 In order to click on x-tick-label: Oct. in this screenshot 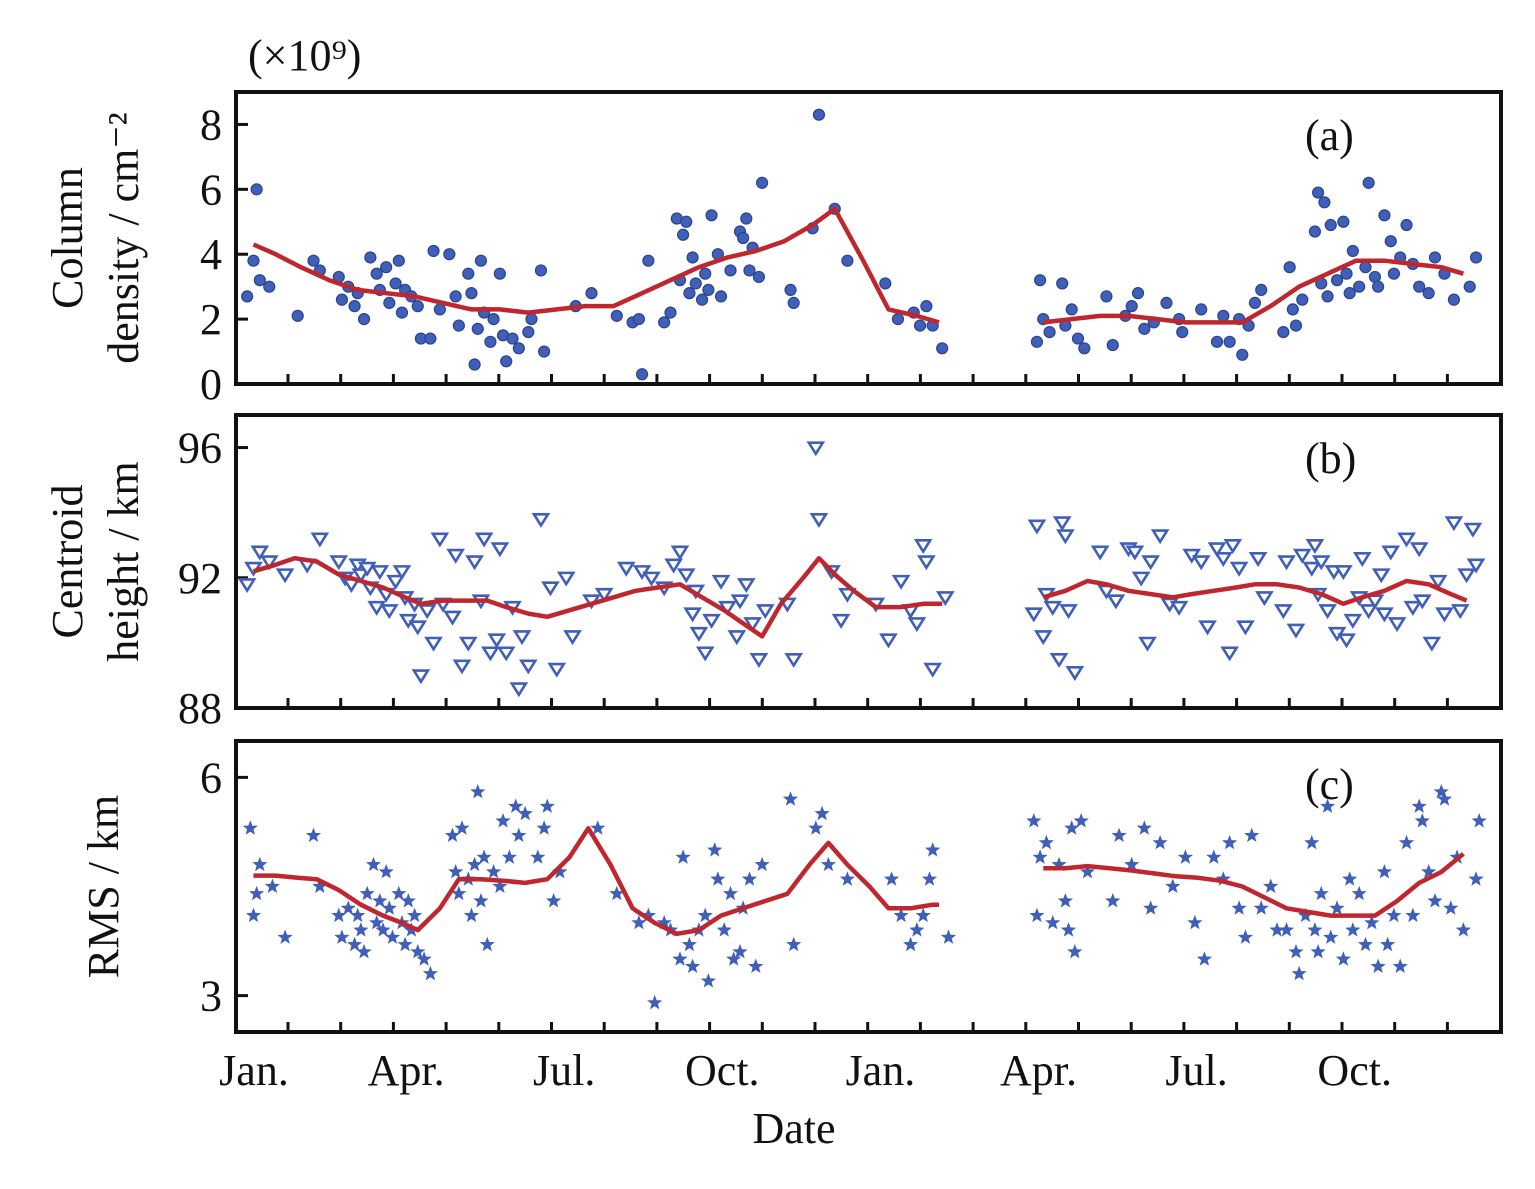, I will do `click(722, 1070)`.